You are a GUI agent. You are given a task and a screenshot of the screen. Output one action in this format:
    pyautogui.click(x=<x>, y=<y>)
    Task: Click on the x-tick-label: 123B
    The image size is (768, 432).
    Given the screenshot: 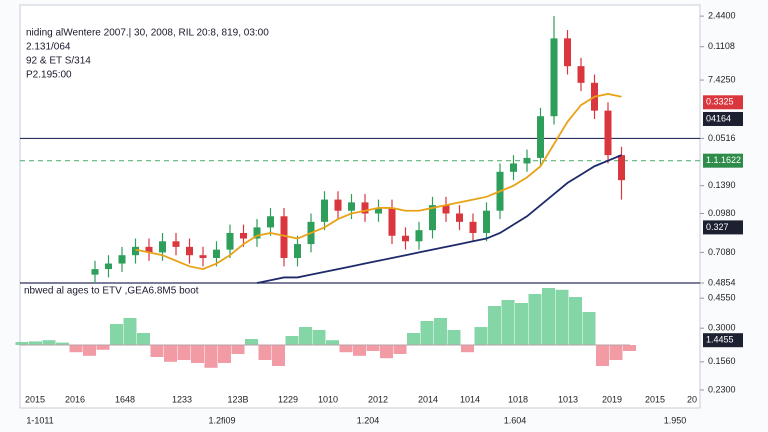 What is the action you would take?
    pyautogui.click(x=237, y=399)
    